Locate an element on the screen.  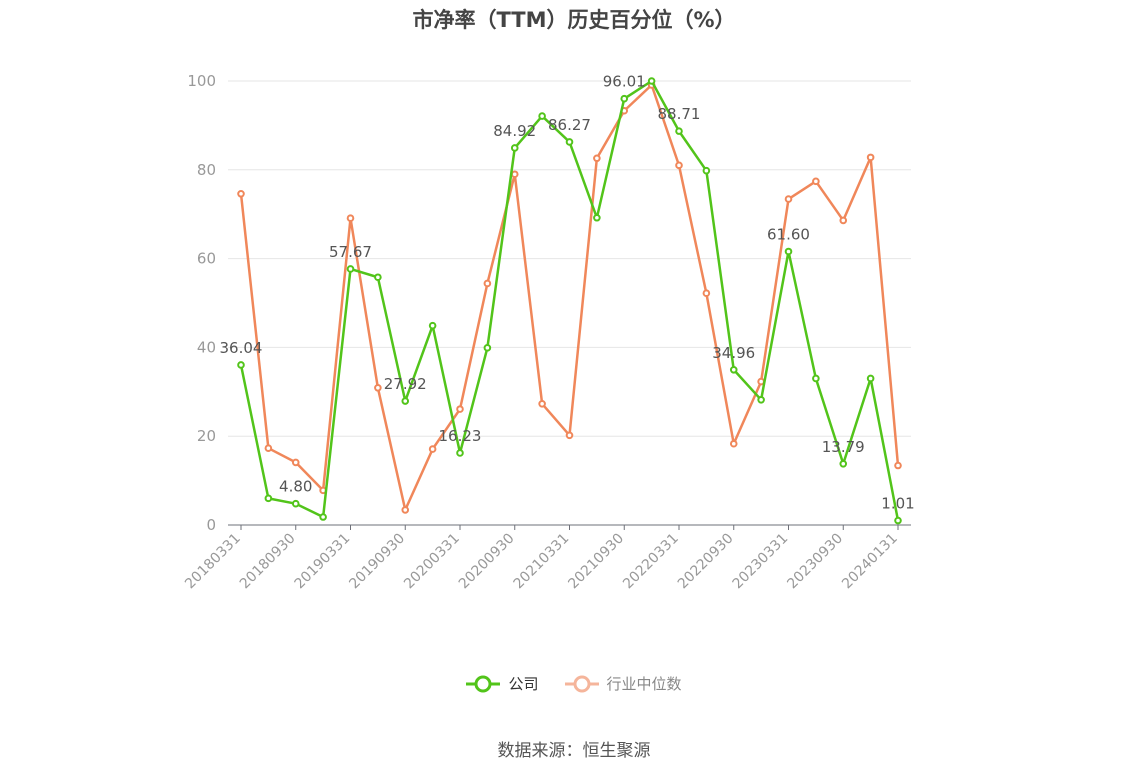
data-source: 数据来源：恒生聚源 is located at coordinates (574, 751).